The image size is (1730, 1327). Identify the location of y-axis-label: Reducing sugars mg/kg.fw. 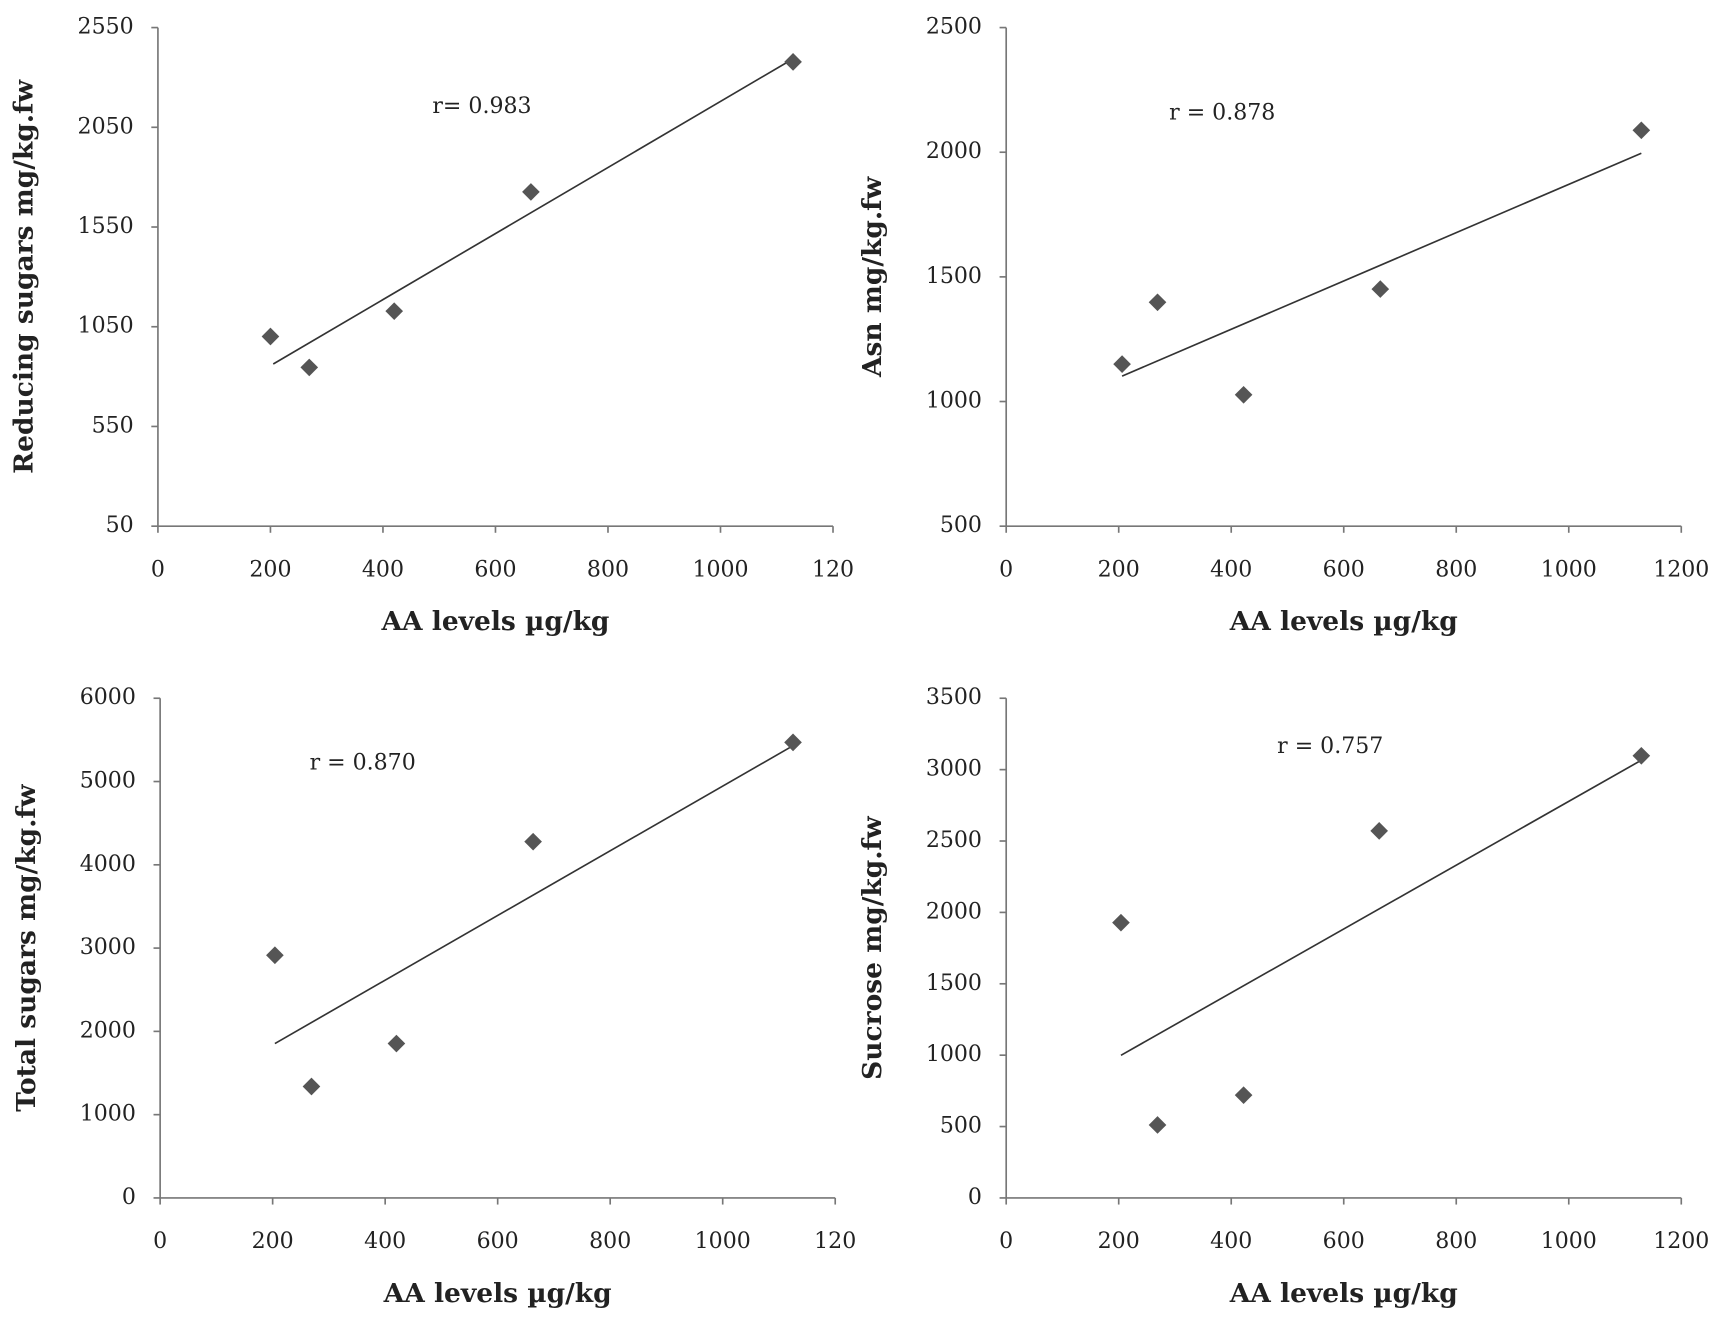
(24, 276).